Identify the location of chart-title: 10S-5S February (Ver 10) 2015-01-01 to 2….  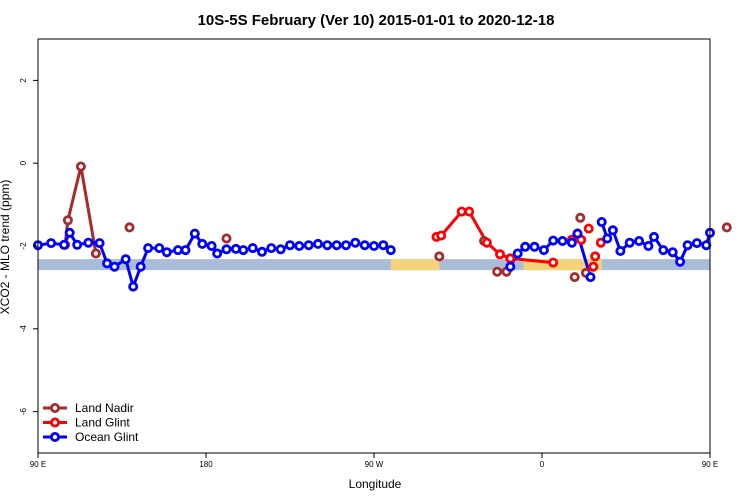
(376, 20).